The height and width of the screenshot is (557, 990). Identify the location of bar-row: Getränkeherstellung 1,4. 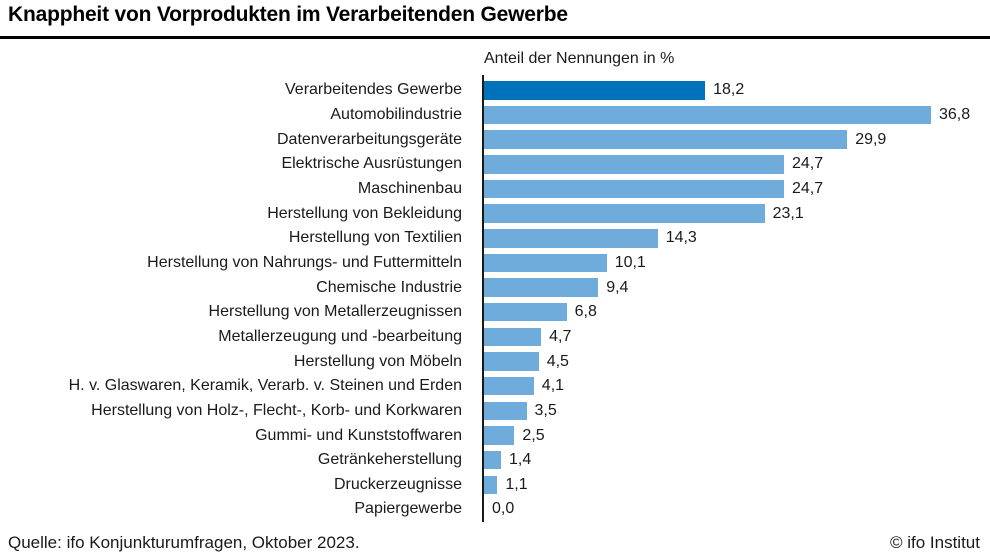
(495, 460).